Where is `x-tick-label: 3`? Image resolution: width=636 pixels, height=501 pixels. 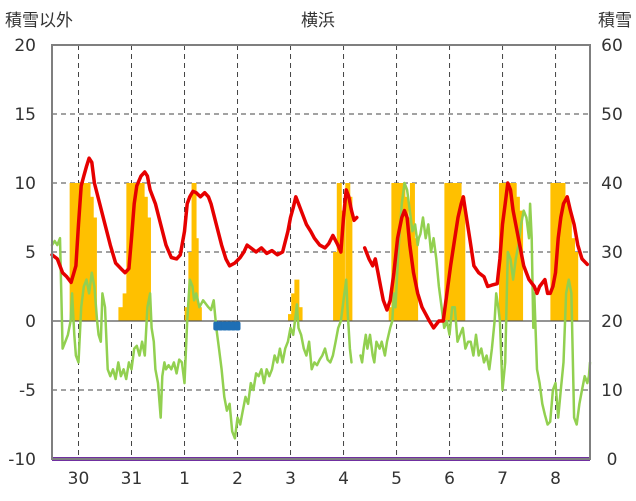 x-tick-label: 3 is located at coordinates (290, 479).